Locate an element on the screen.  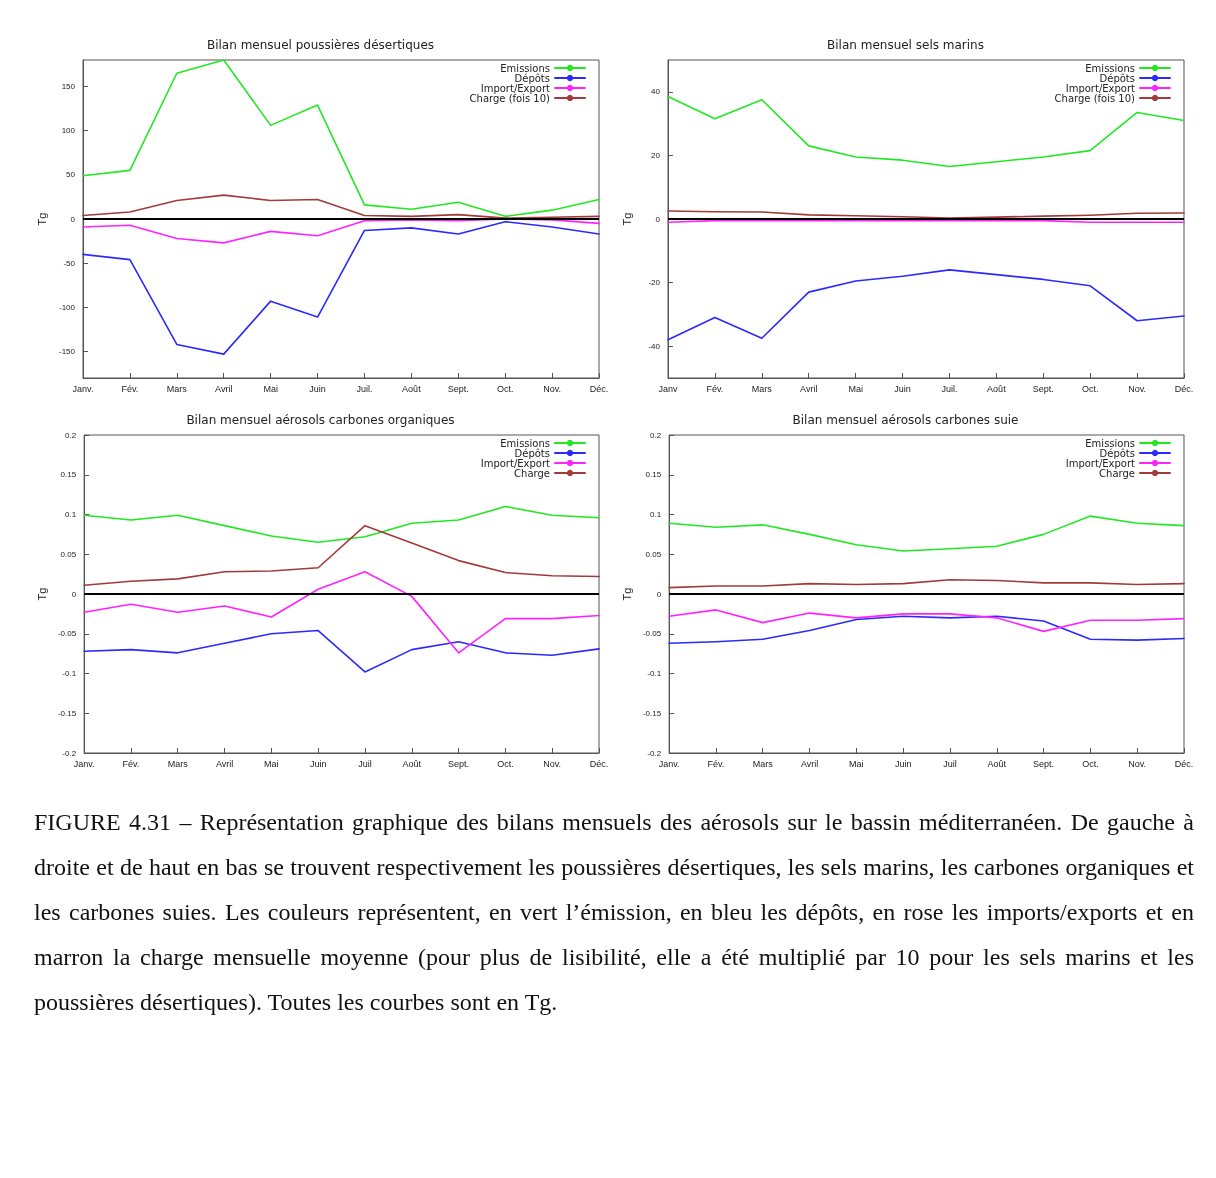
y-tick-label: 50 is located at coordinates (71, 175).